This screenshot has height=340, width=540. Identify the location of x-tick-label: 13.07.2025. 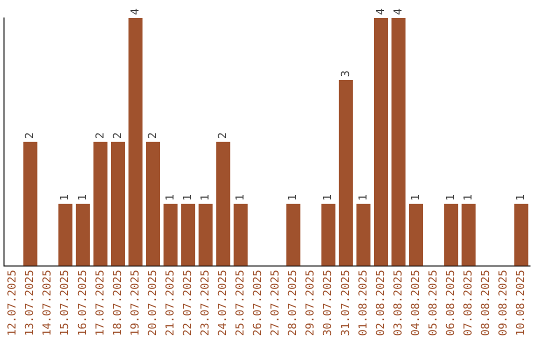
(29, 303).